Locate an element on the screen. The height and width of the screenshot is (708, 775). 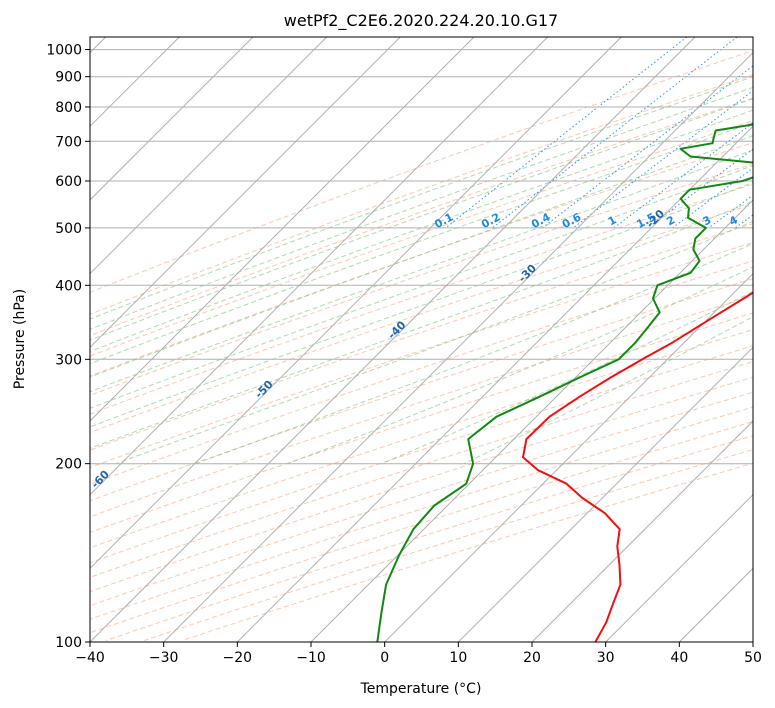
y-tick-label: 1000 is located at coordinates (64, 51).